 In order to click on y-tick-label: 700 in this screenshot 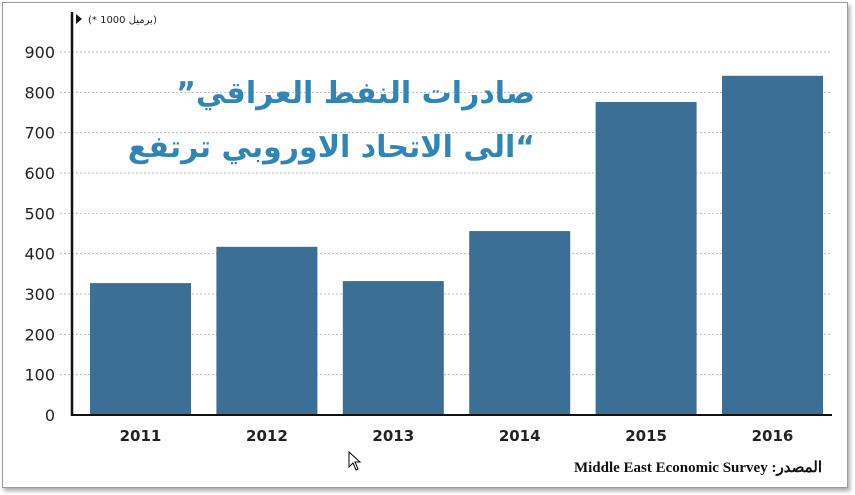, I will do `click(39, 133)`.